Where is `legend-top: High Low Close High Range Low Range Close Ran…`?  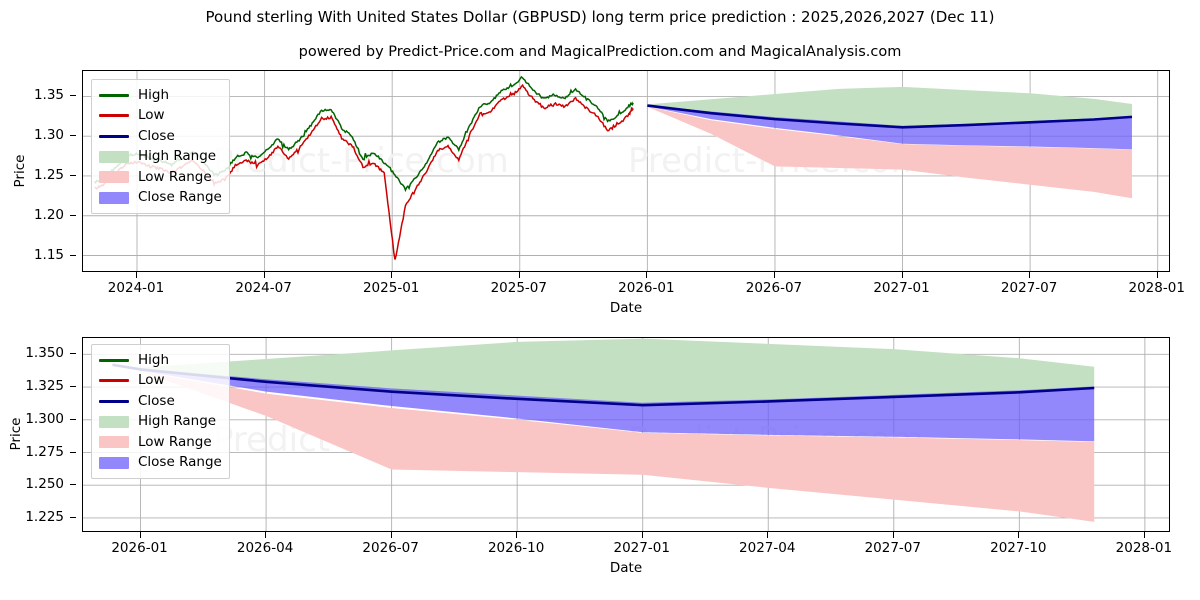 legend-top: High Low Close High Range Low Range Close Ran… is located at coordinates (160, 146).